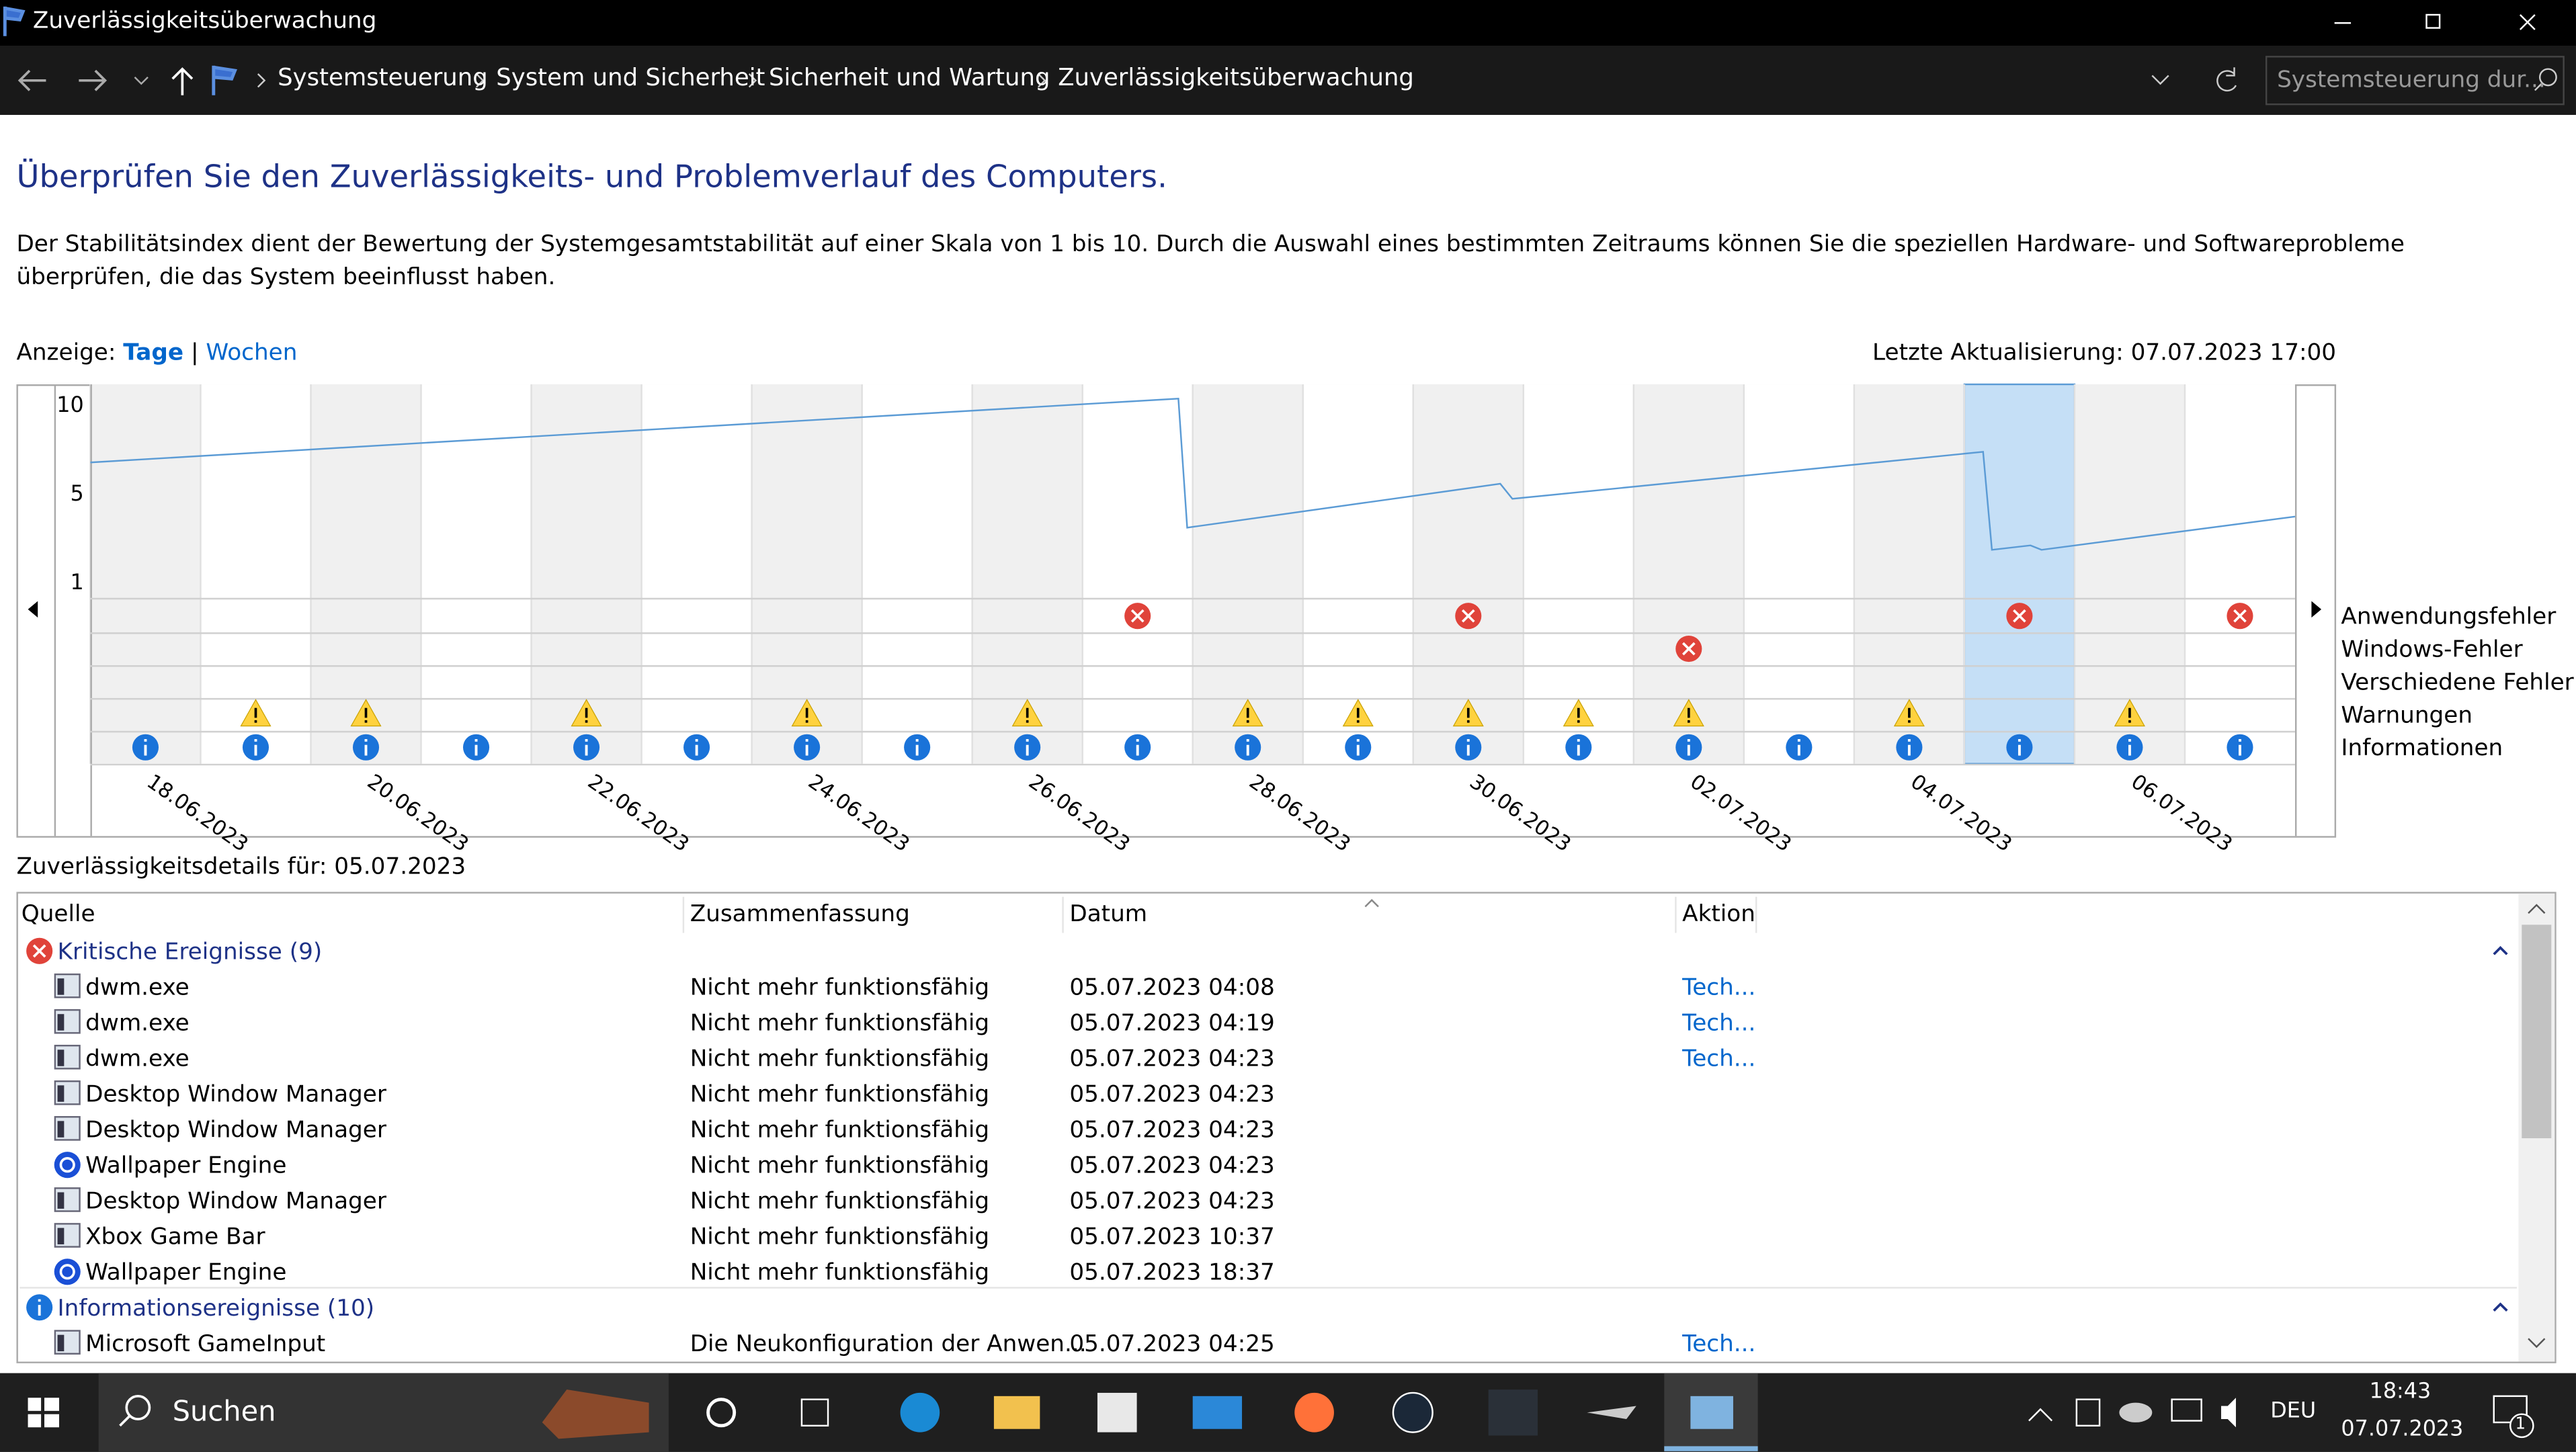 The image size is (2576, 1452). Describe the element at coordinates (14, 21) in the screenshot. I see `app-icon` at that location.